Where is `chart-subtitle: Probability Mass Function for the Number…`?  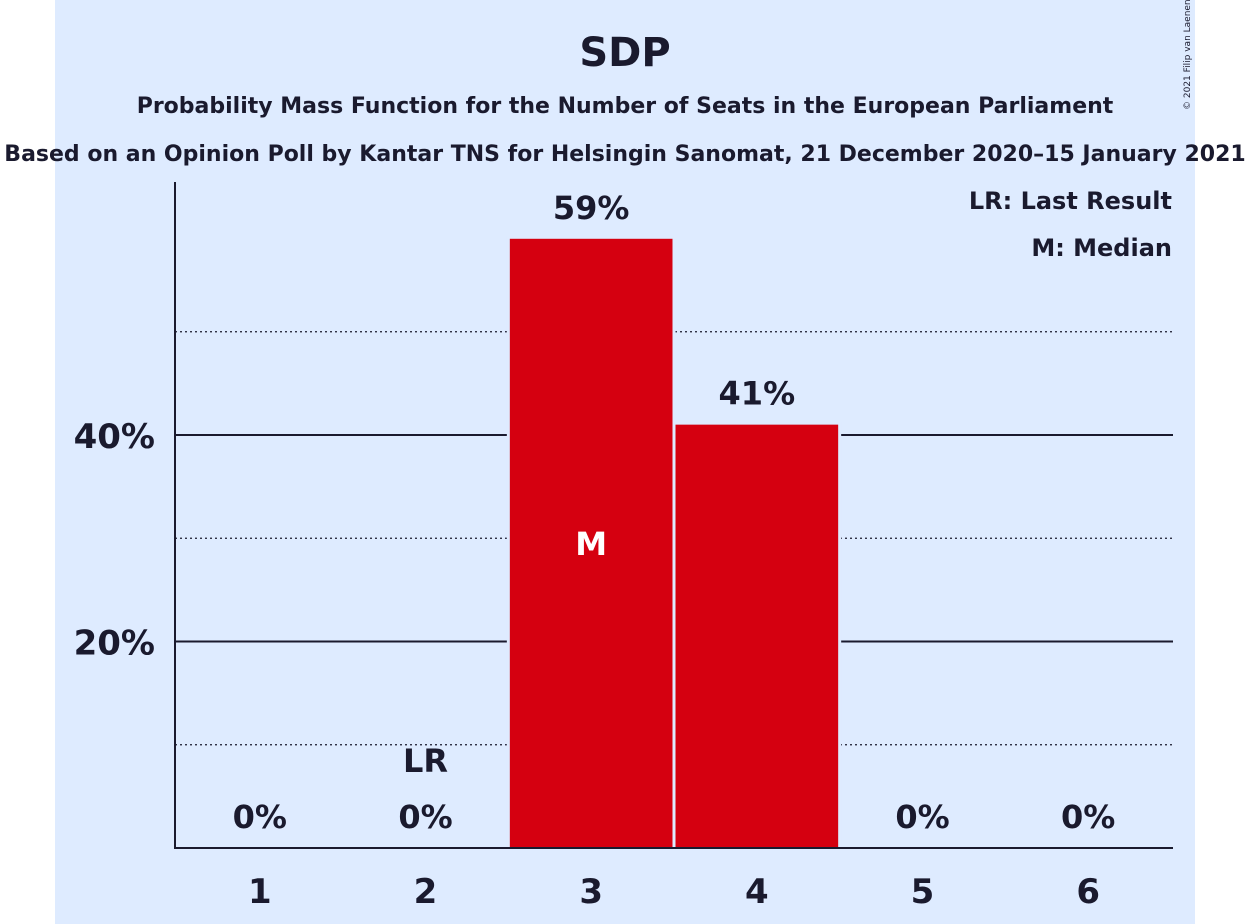
chart-subtitle: Probability Mass Function for the Number… is located at coordinates (625, 106).